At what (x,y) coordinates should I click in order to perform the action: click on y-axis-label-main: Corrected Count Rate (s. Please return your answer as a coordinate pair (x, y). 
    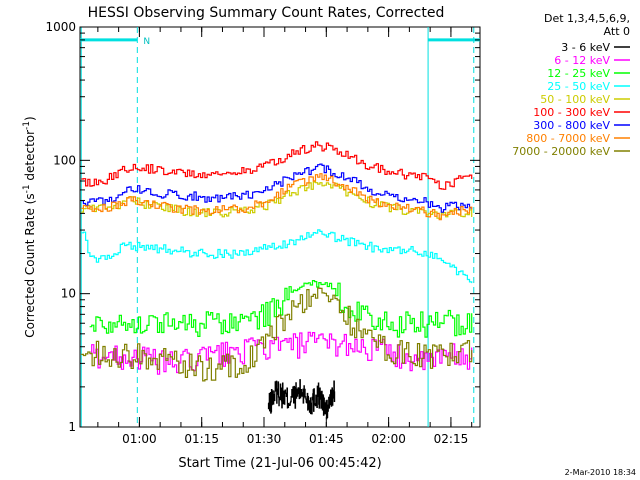
    Looking at the image, I should click on (30, 265).